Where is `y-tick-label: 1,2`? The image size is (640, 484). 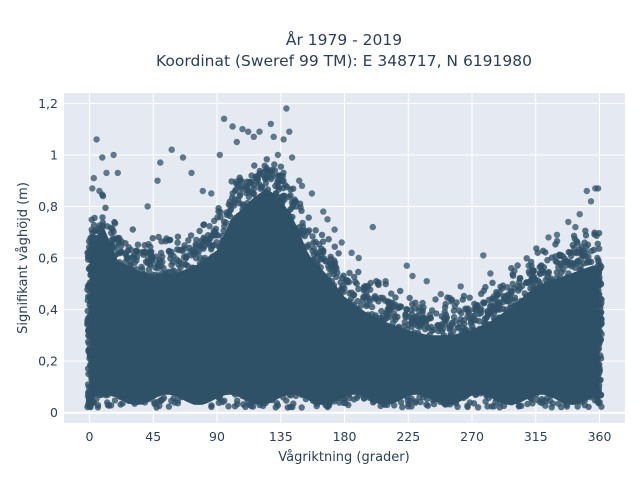
y-tick-label: 1,2 is located at coordinates (48, 103).